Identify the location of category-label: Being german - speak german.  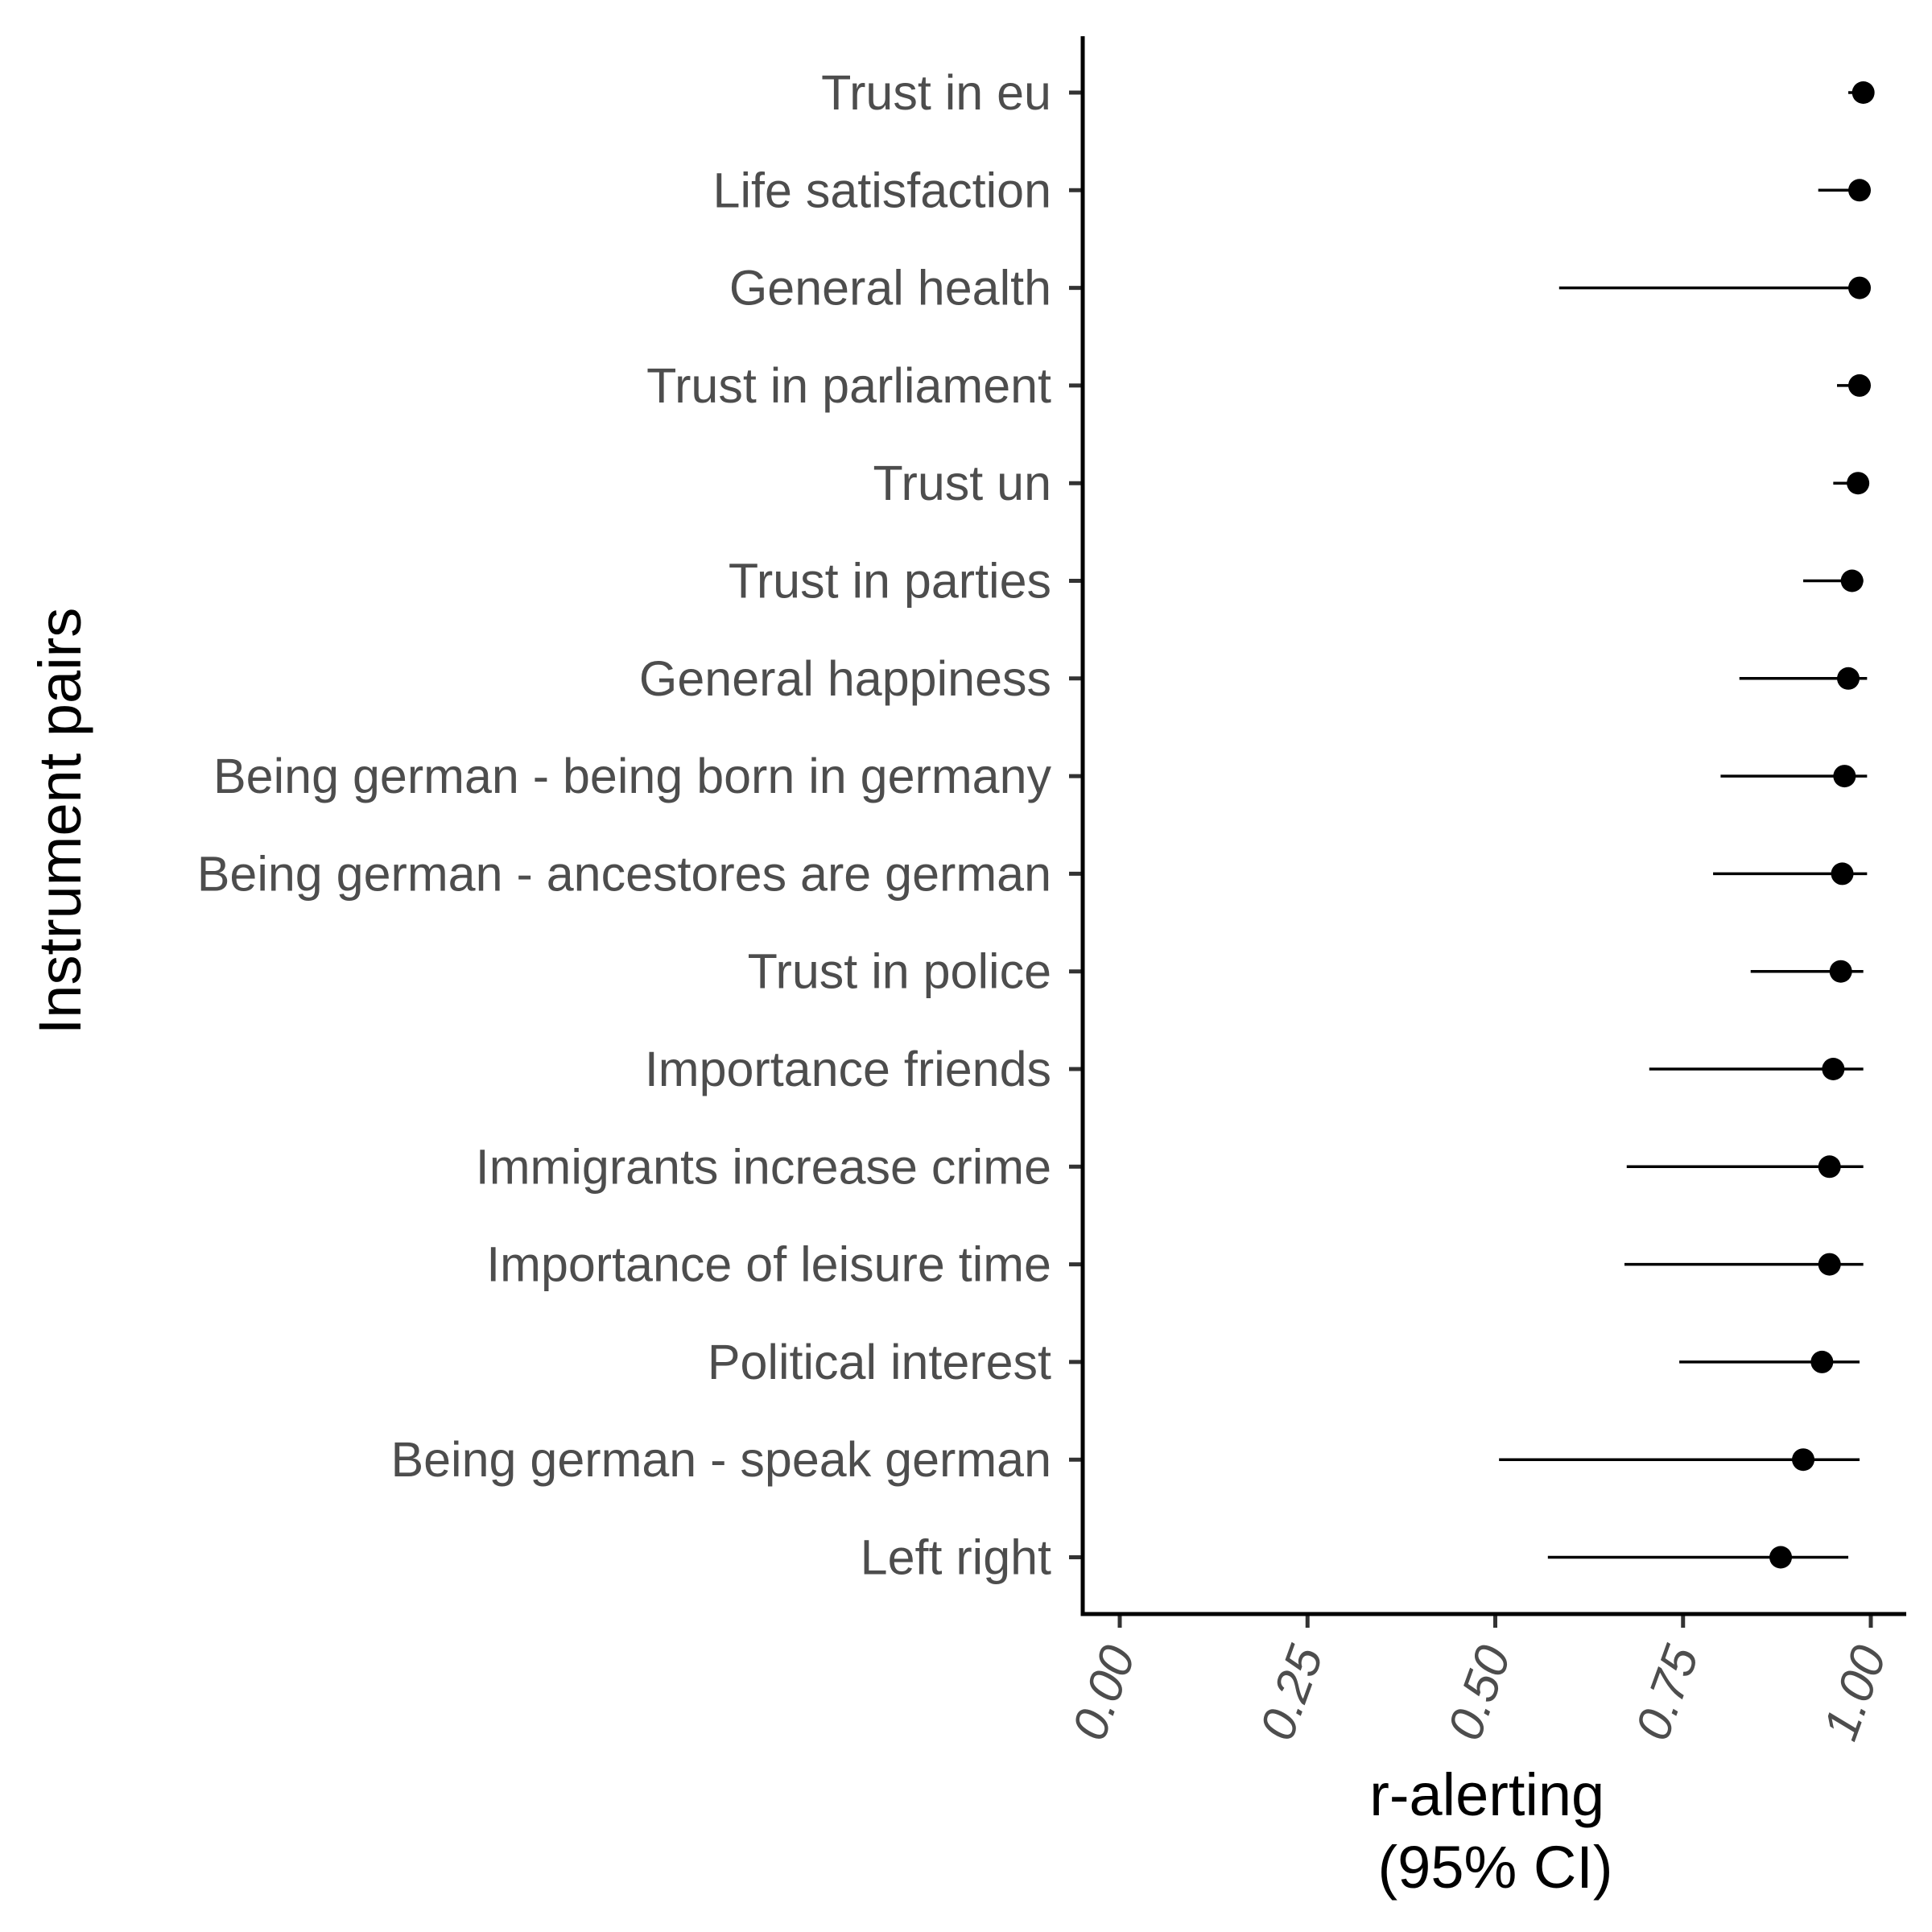
(720, 1459).